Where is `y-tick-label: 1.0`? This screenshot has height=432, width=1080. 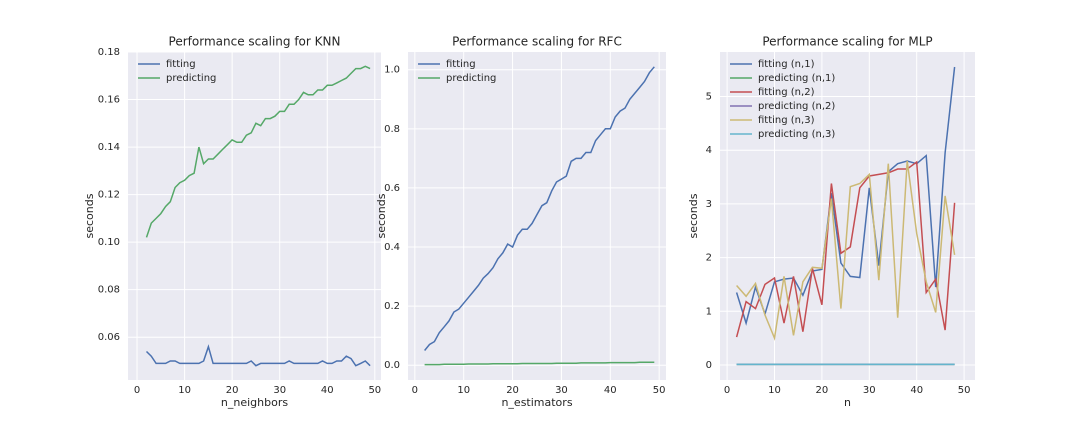
y-tick-label: 1.0 is located at coordinates (392, 70).